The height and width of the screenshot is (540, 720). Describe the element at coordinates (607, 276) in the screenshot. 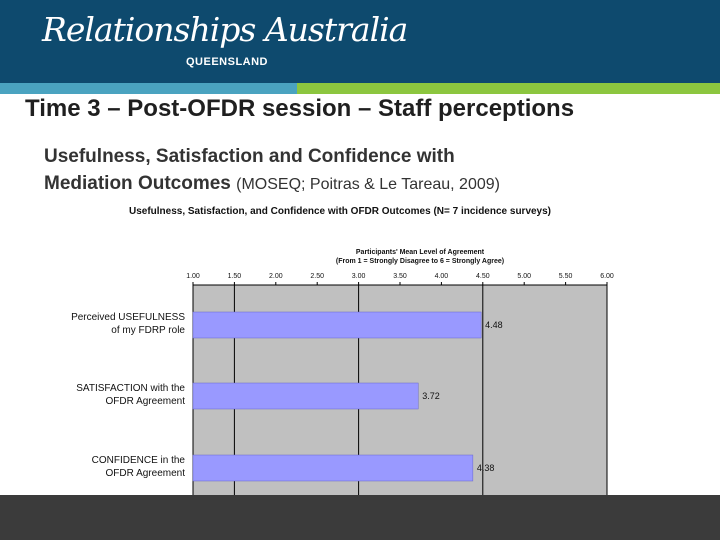

I see `x-tick-label-10: 6.00` at that location.